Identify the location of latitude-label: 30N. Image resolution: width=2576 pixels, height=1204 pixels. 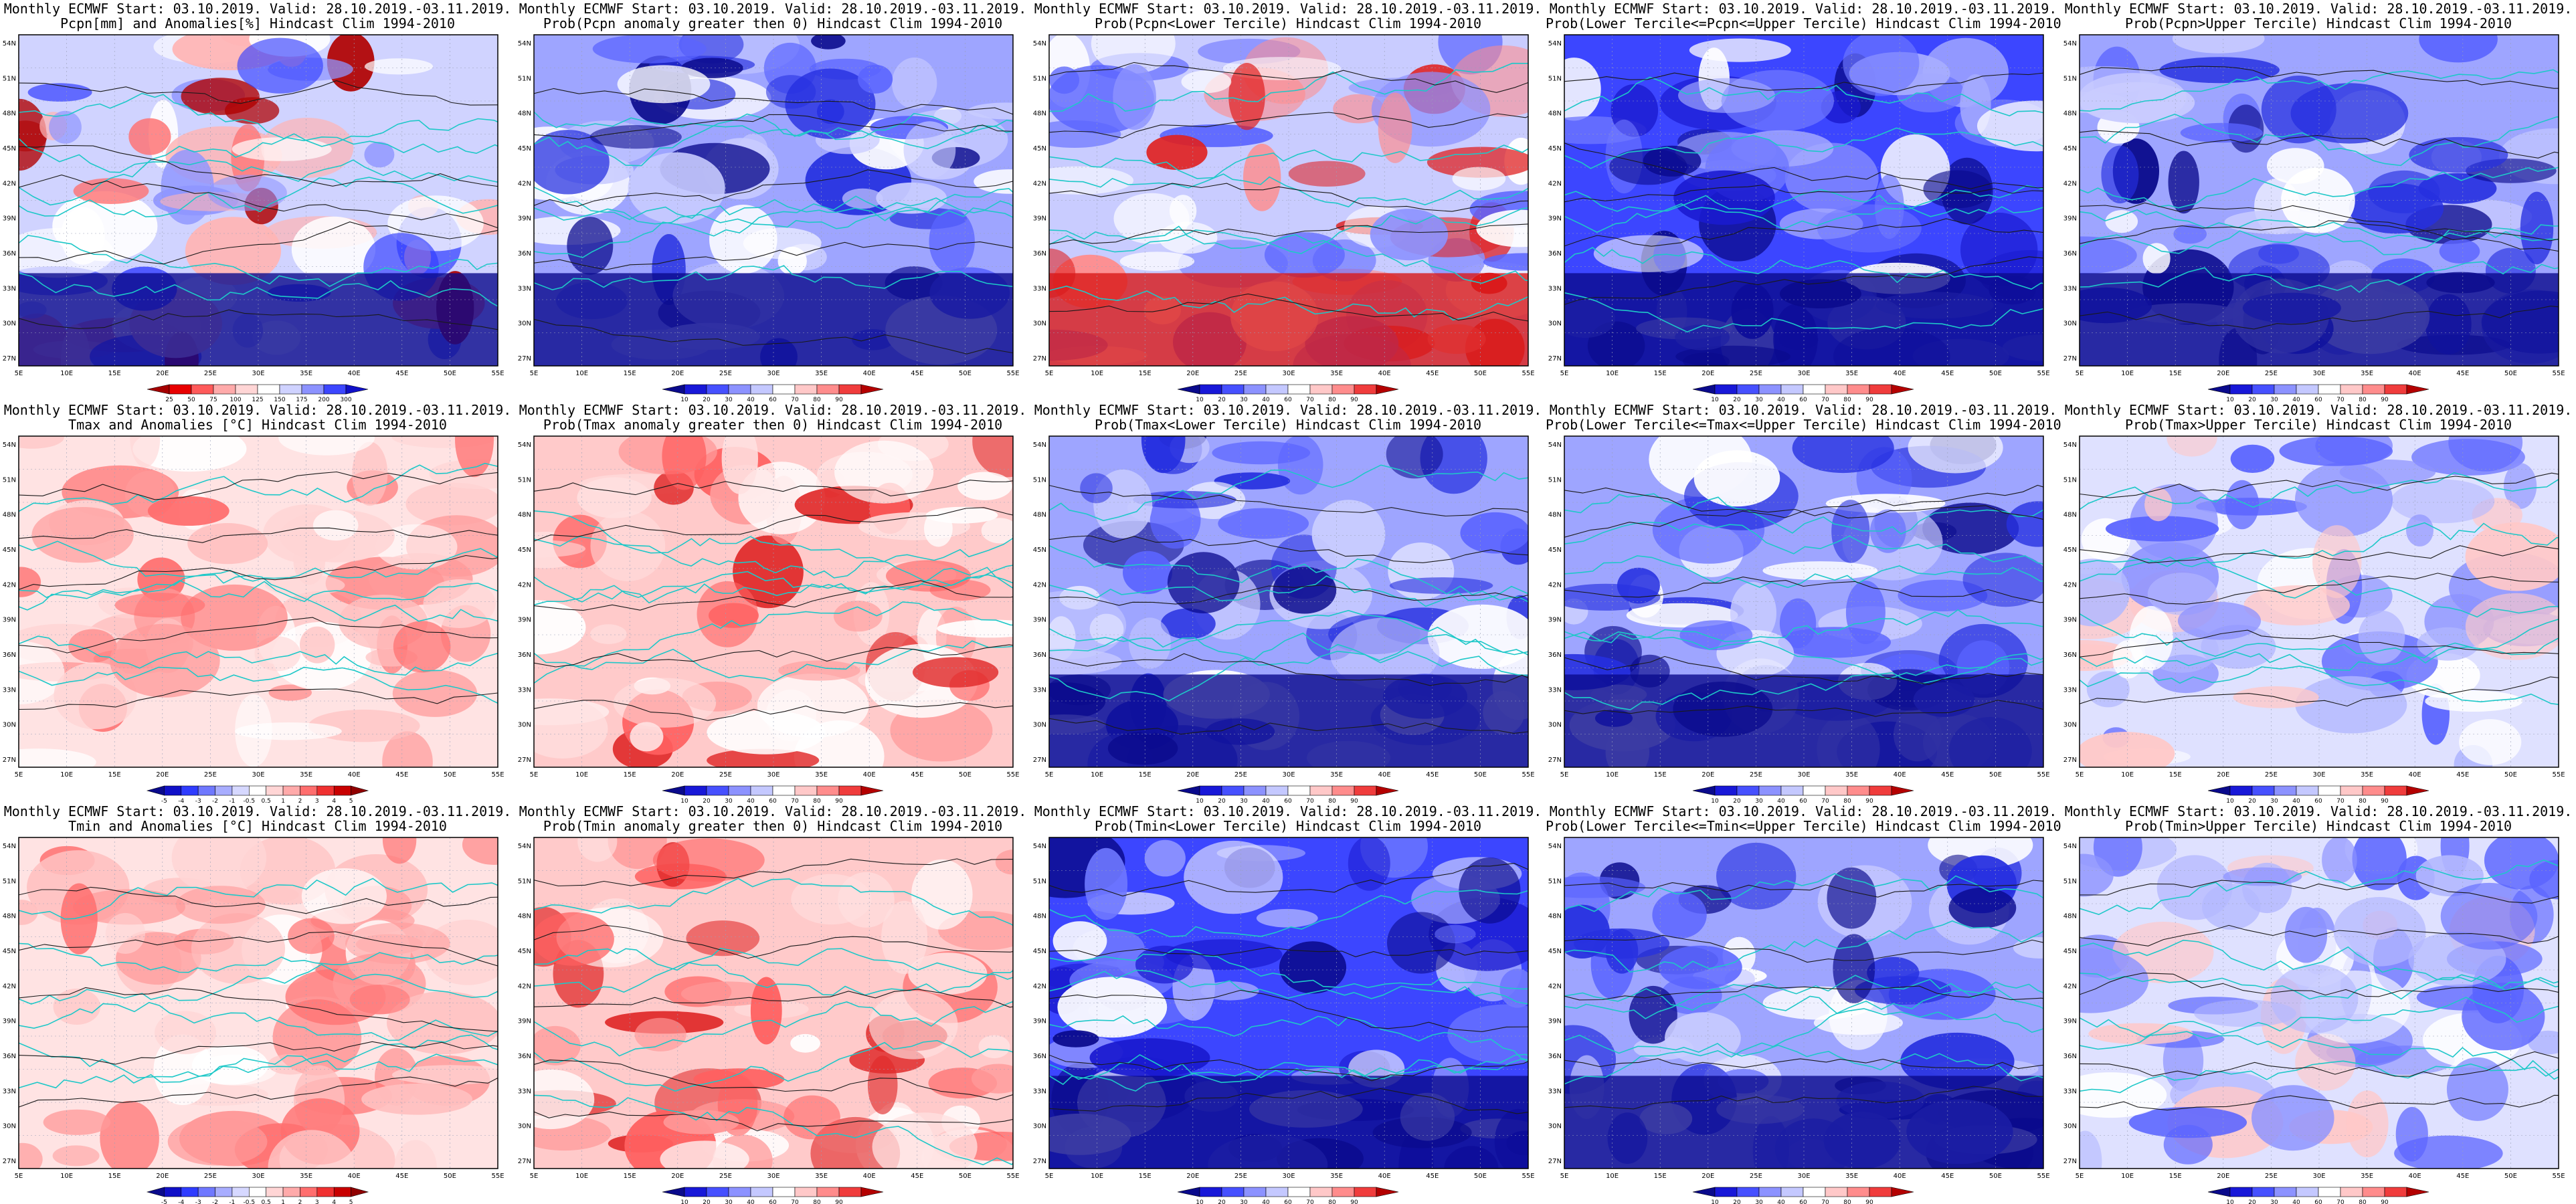
(1555, 1126).